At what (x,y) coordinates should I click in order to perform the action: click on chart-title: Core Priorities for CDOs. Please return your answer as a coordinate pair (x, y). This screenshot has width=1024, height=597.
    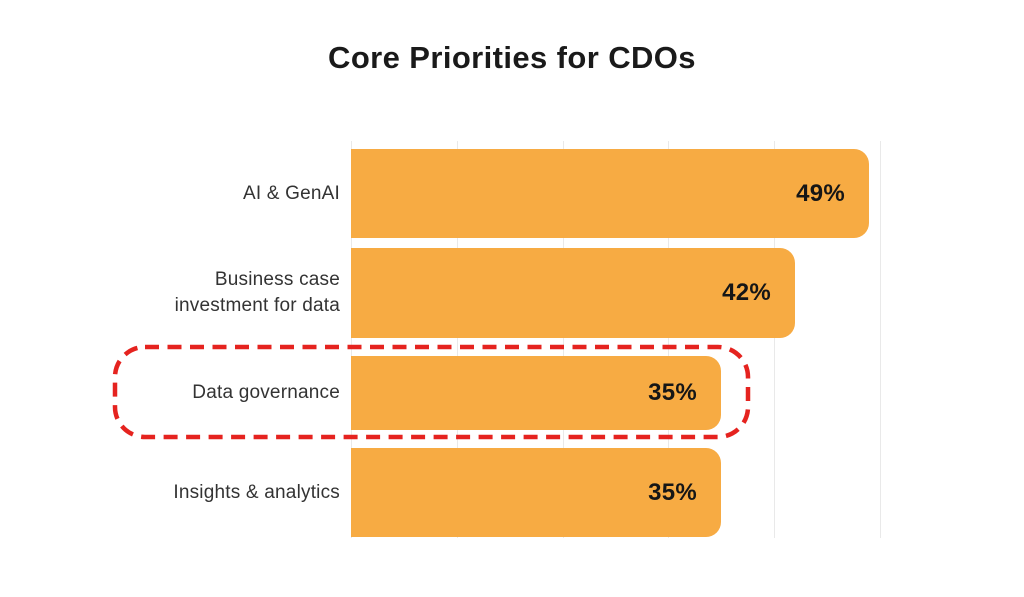
    Looking at the image, I should click on (512, 57).